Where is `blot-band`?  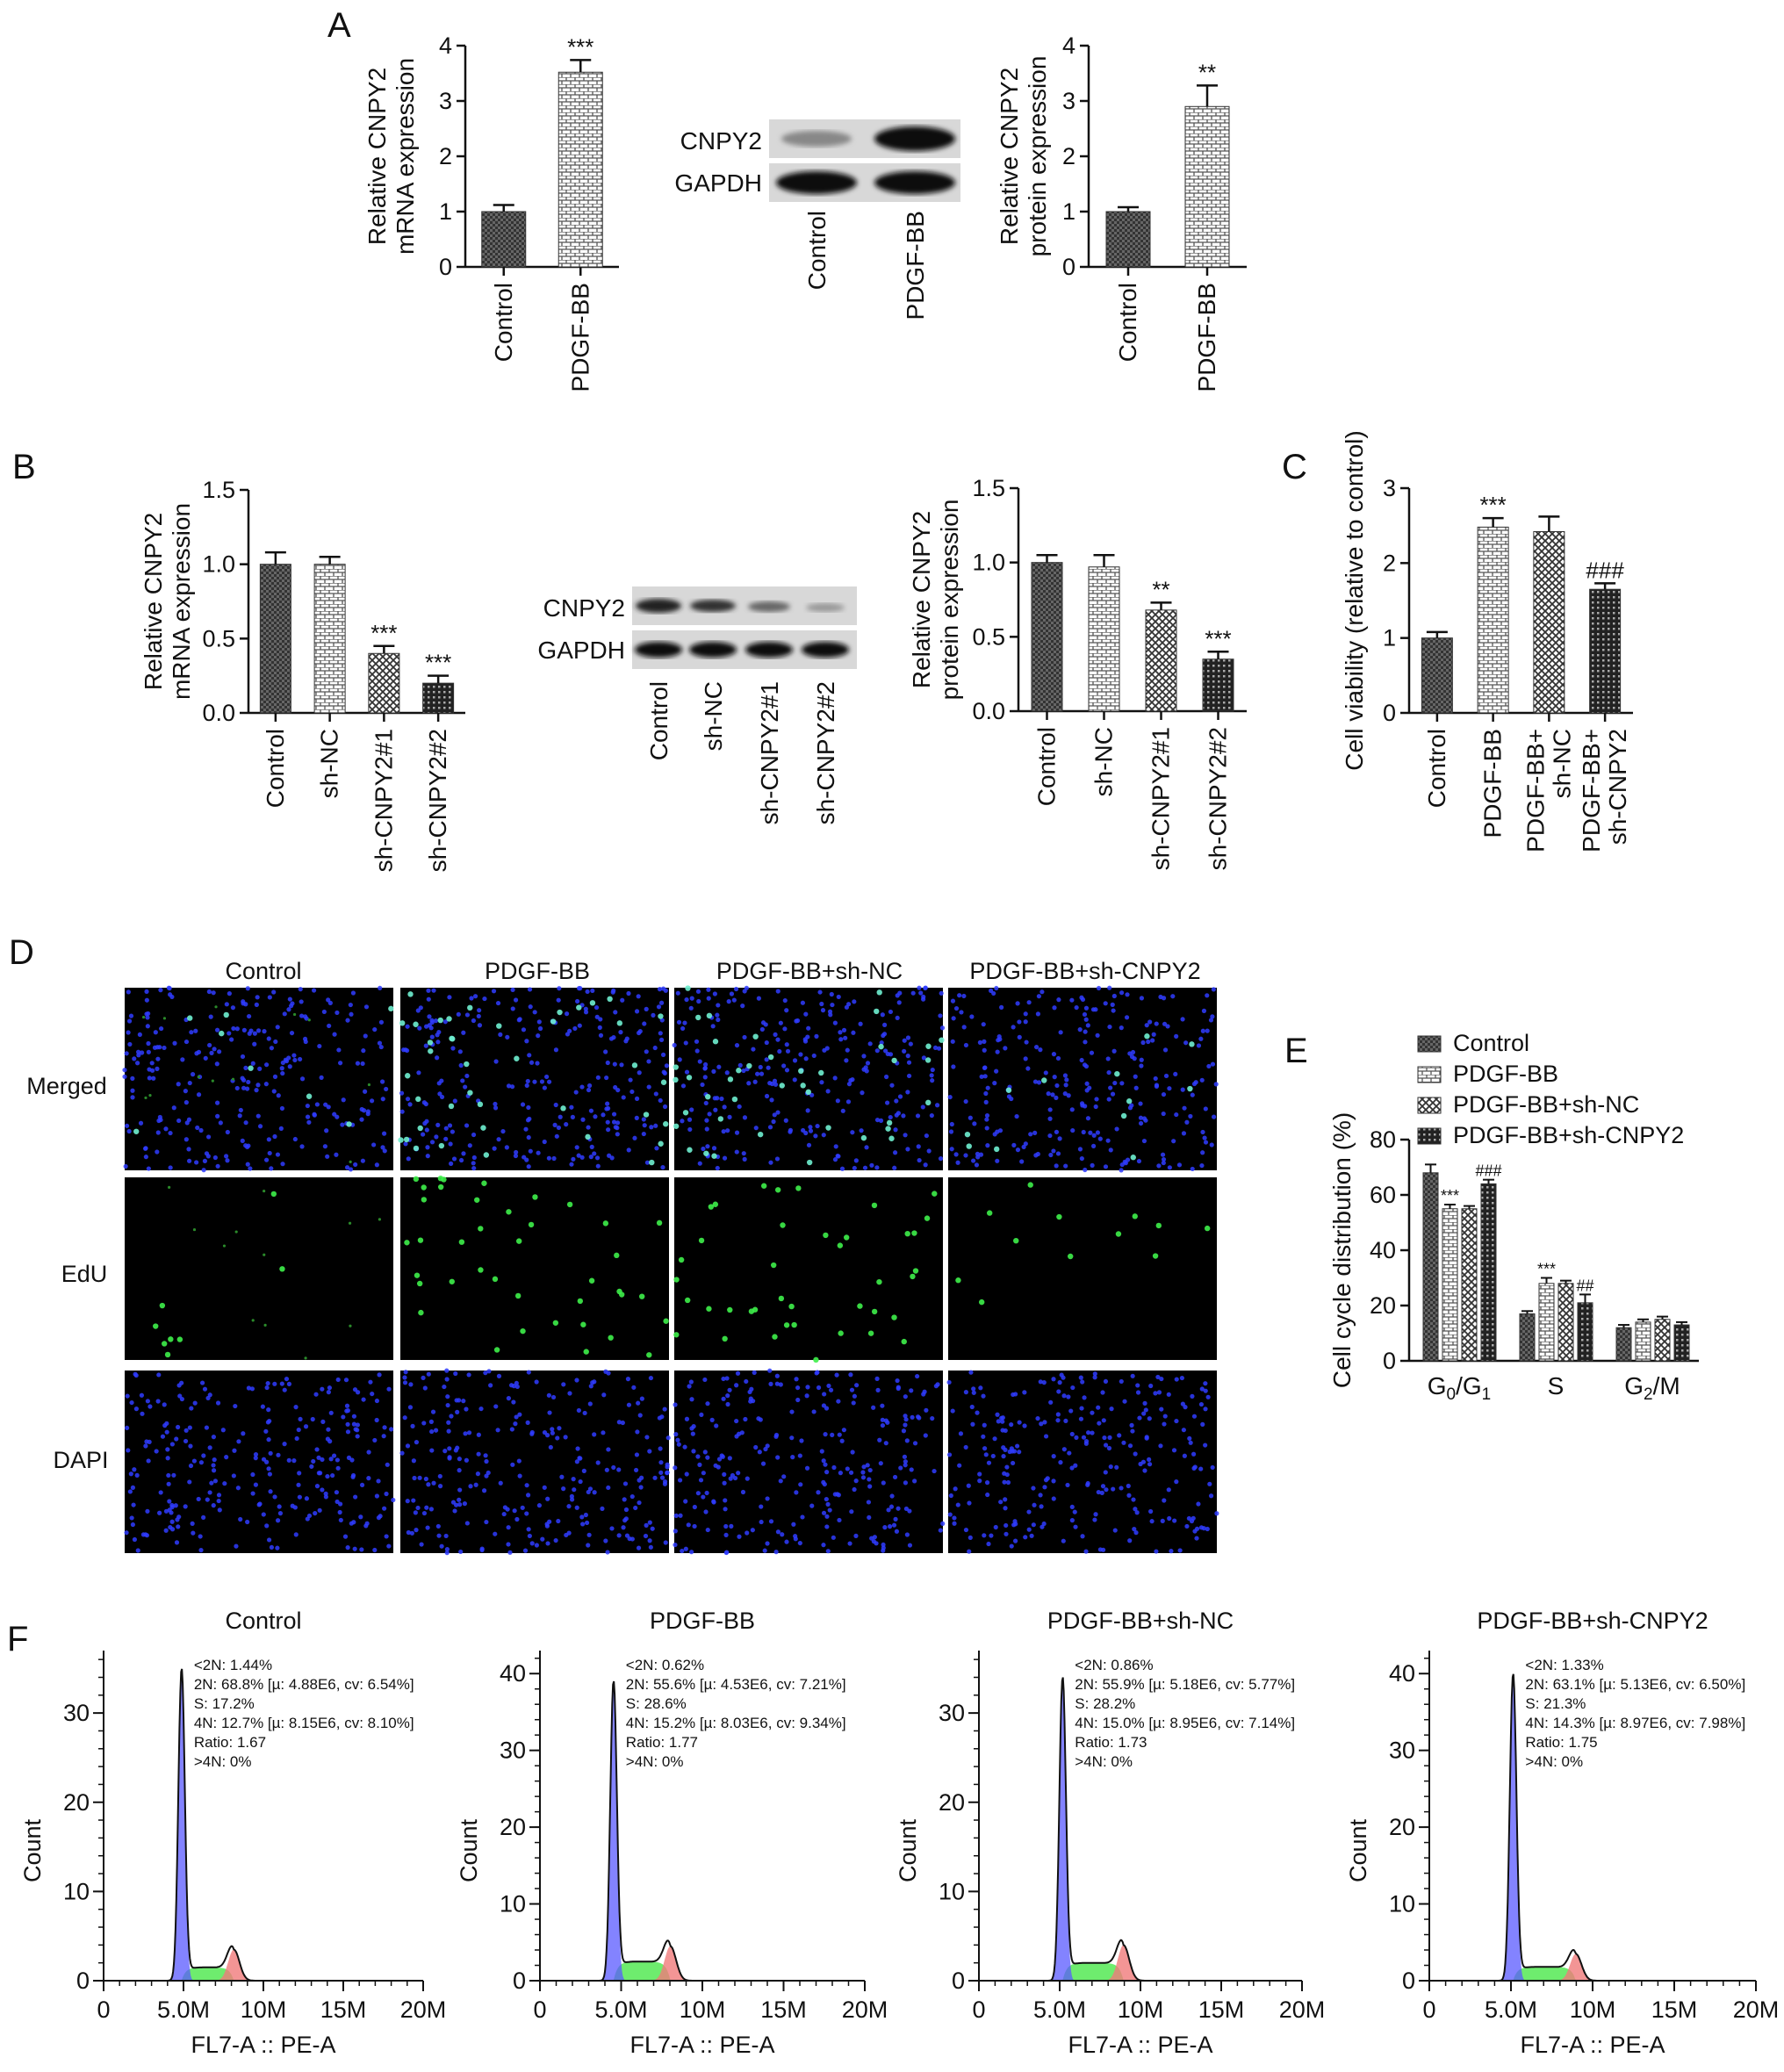
blot-band is located at coordinates (816, 139).